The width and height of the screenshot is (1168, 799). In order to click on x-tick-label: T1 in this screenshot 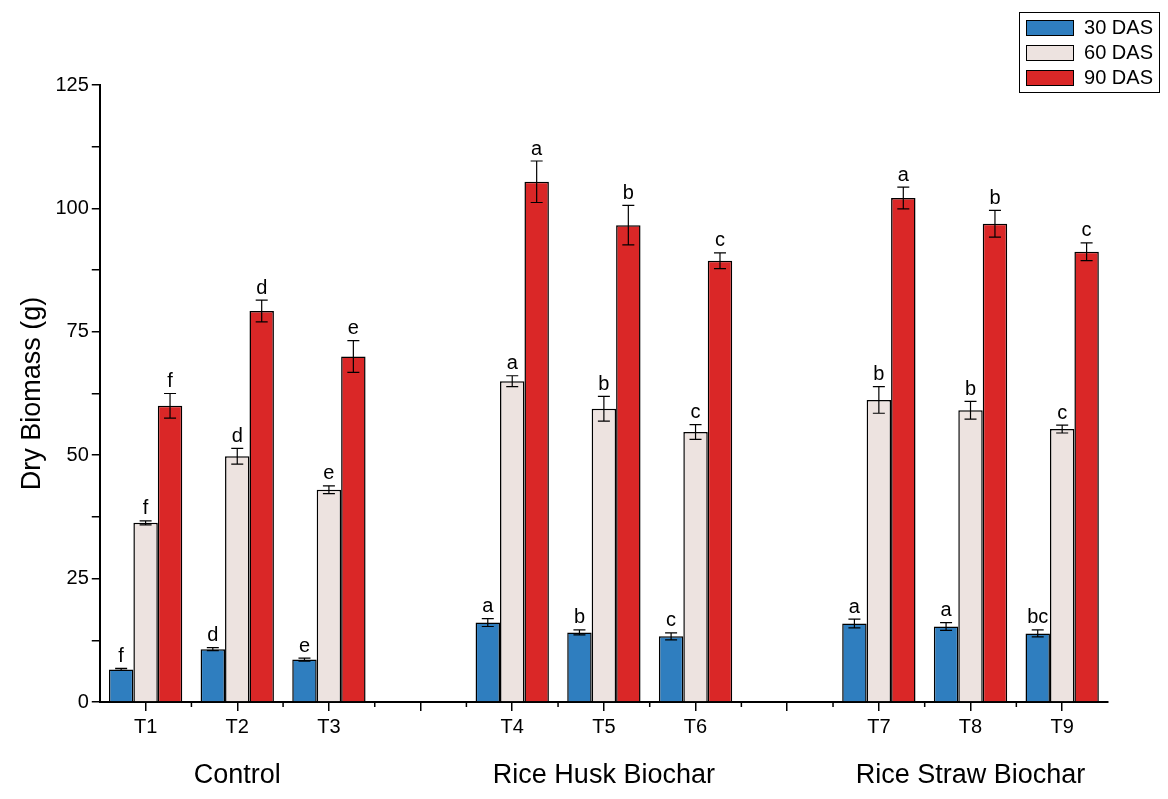, I will do `click(145, 725)`.